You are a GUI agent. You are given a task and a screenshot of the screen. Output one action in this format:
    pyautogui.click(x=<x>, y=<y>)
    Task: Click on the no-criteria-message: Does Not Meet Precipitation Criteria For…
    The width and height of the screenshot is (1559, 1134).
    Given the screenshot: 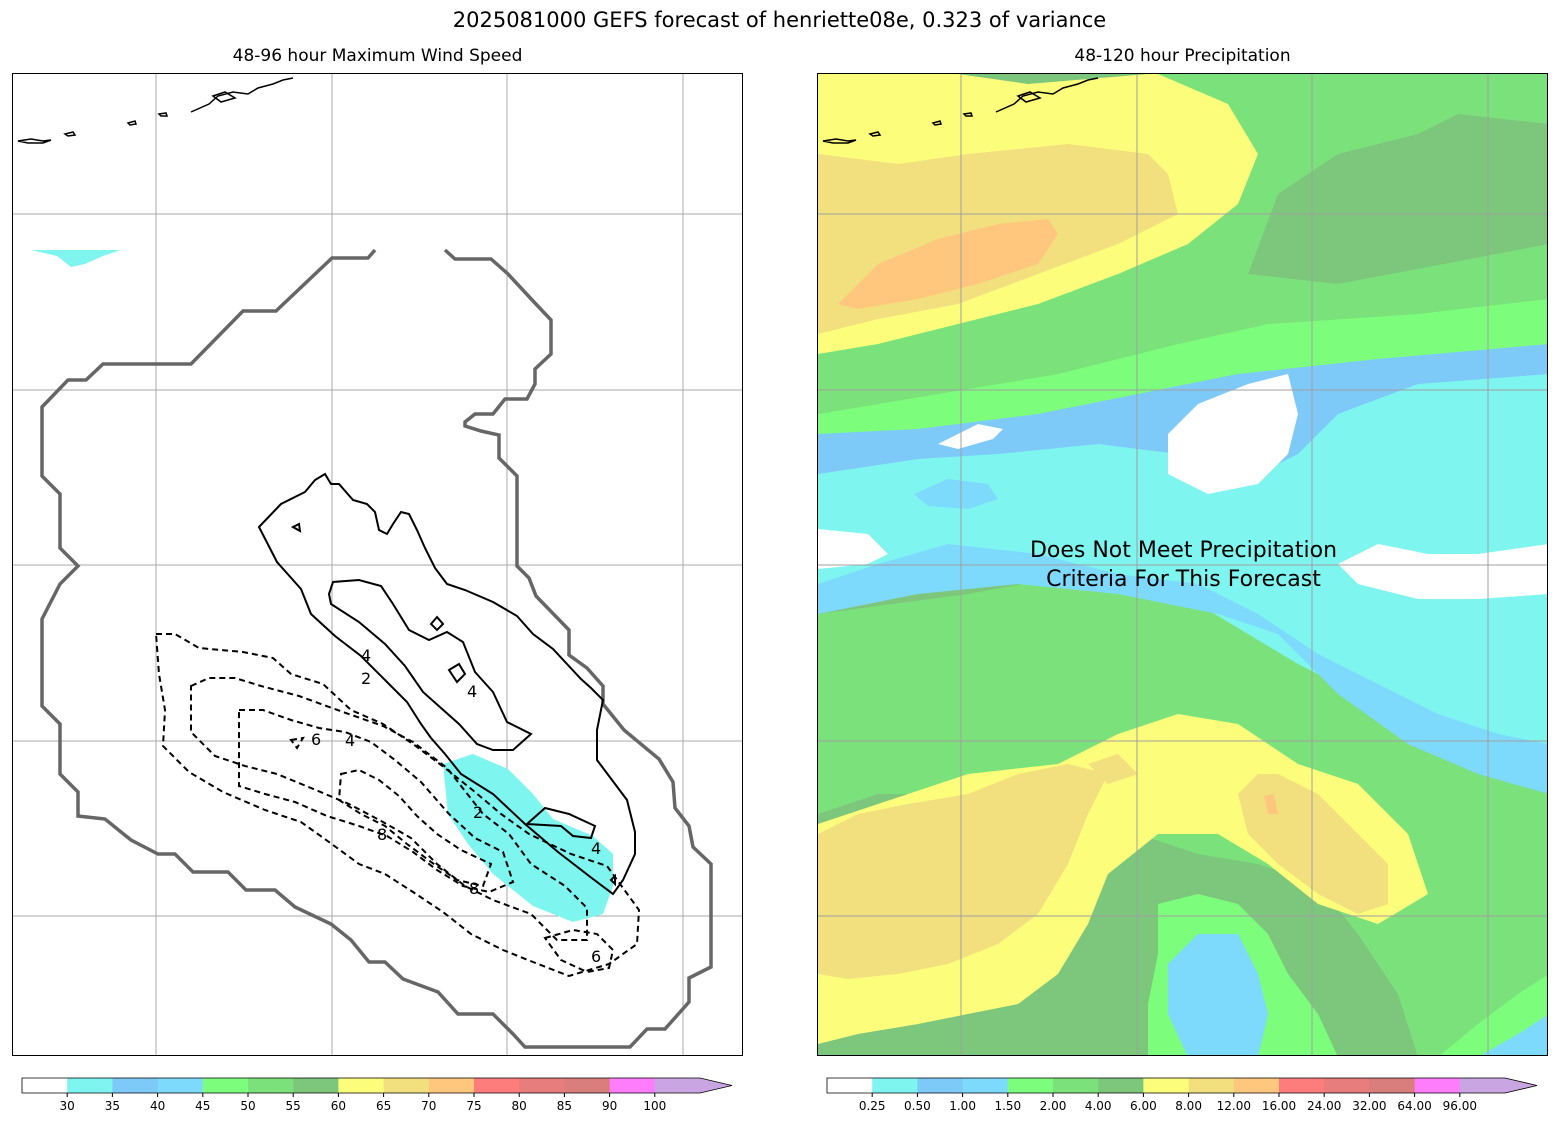 What is the action you would take?
    pyautogui.click(x=1182, y=565)
    